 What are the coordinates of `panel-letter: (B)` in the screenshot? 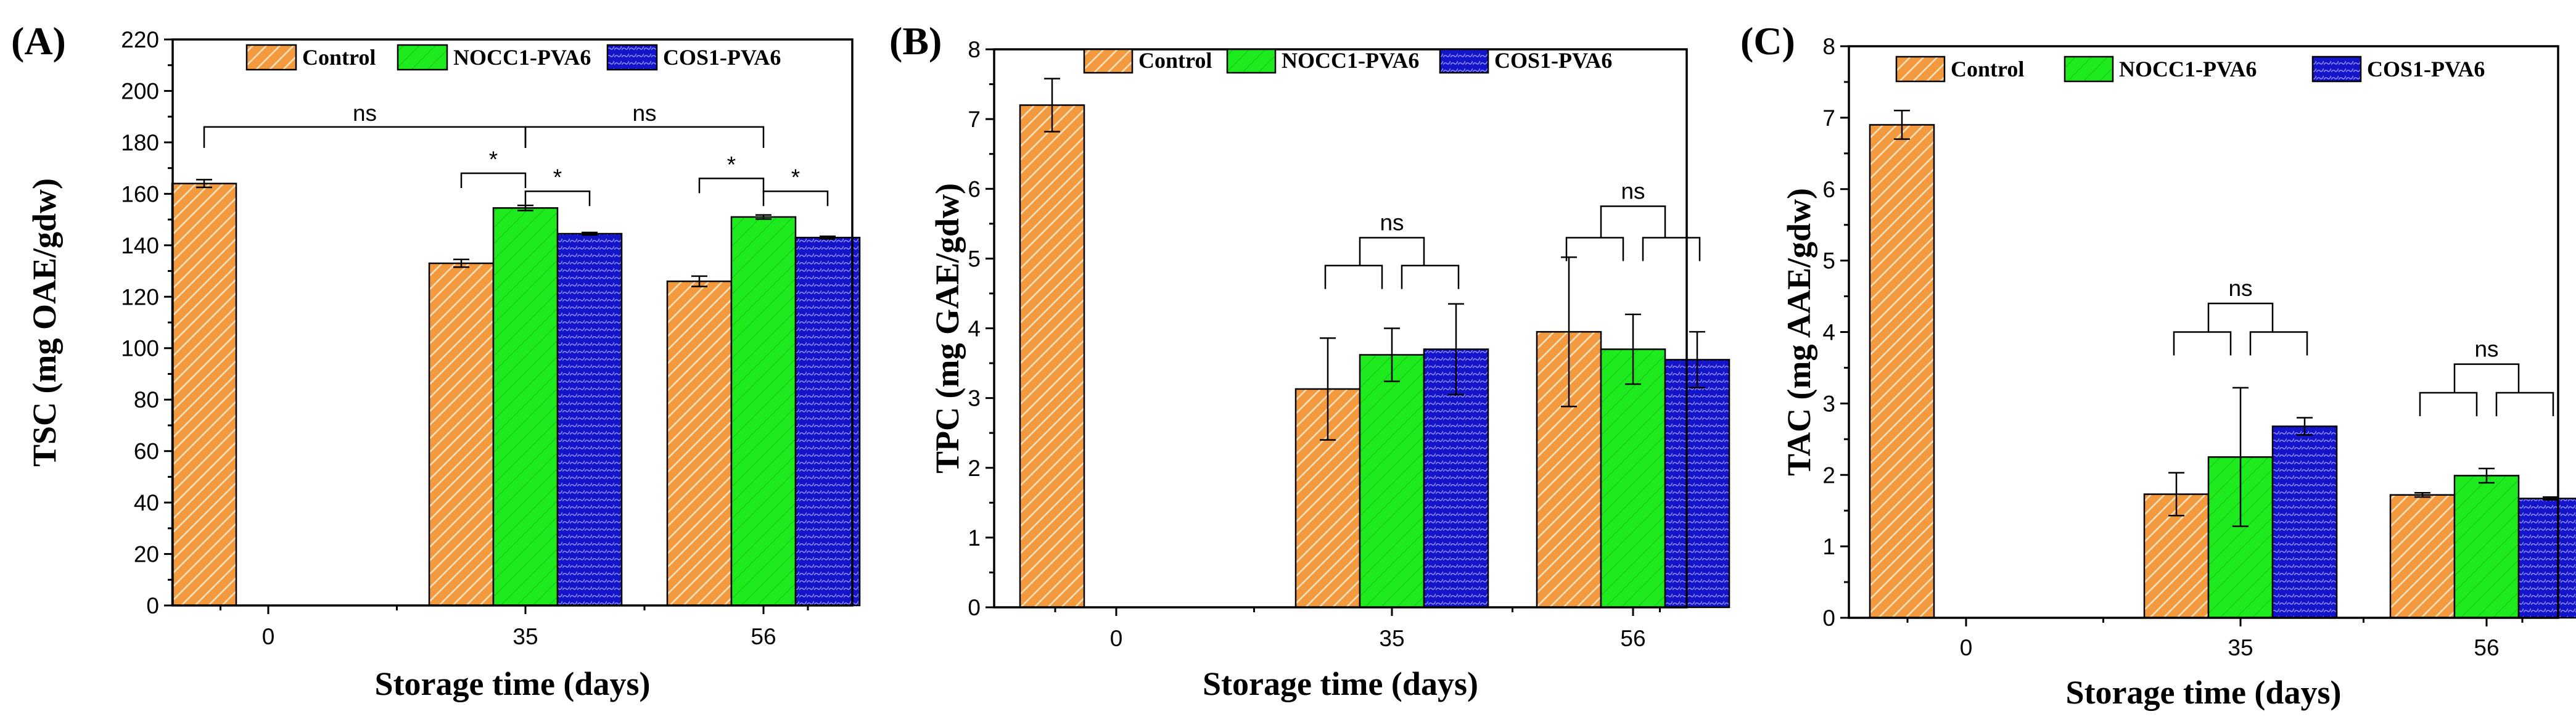 It's located at (915, 41).